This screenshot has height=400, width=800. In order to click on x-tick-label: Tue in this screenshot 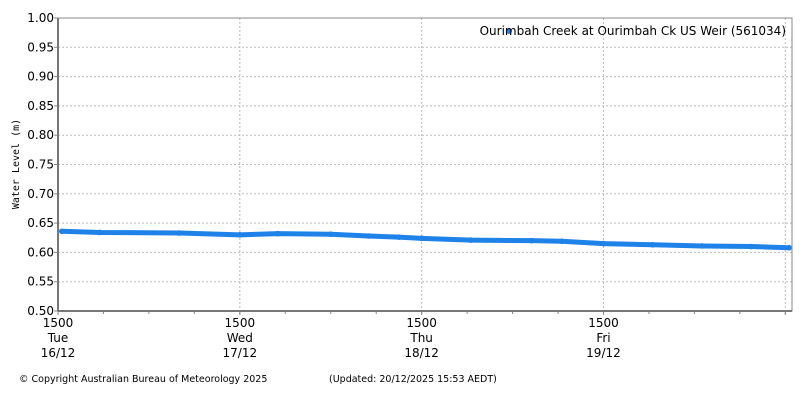, I will do `click(58, 338)`.